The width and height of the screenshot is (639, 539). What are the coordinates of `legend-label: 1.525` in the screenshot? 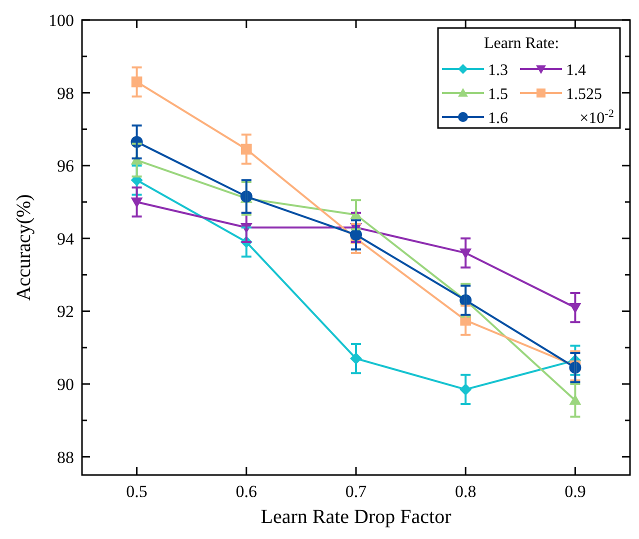 It's located at (584, 94).